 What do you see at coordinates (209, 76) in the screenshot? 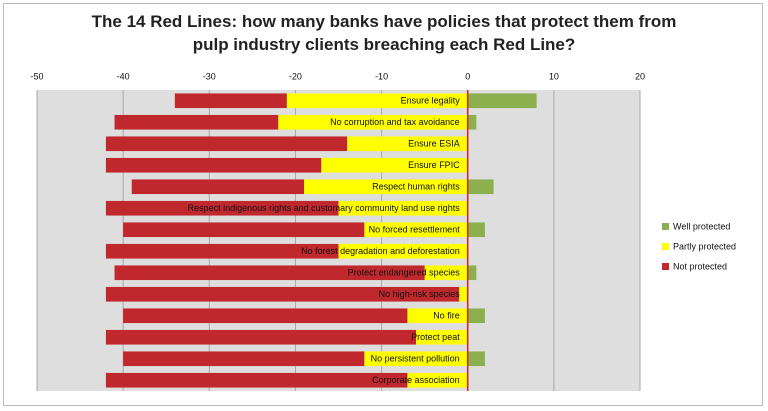
I see `x-tick-label: -30` at bounding box center [209, 76].